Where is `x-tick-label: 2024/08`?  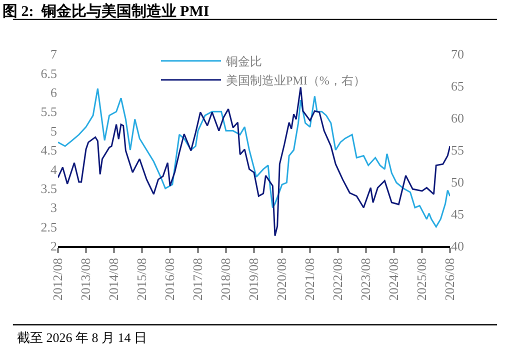
x-tick-label: 2024/08 is located at coordinates (394, 279).